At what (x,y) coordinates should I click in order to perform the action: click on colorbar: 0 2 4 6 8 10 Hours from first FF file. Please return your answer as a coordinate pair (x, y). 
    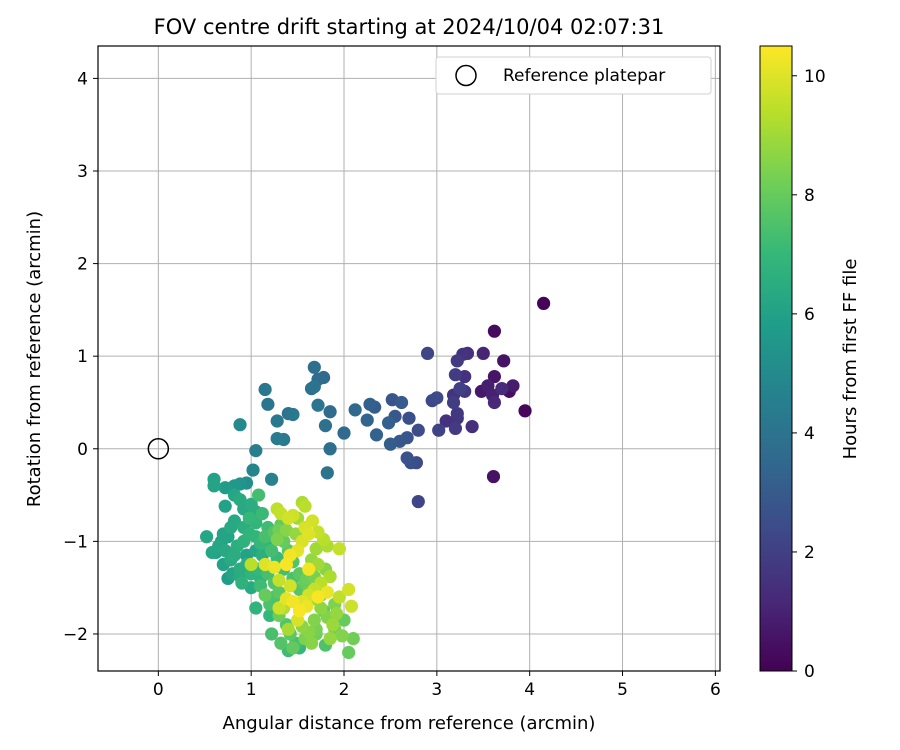
    Looking at the image, I should click on (810, 363).